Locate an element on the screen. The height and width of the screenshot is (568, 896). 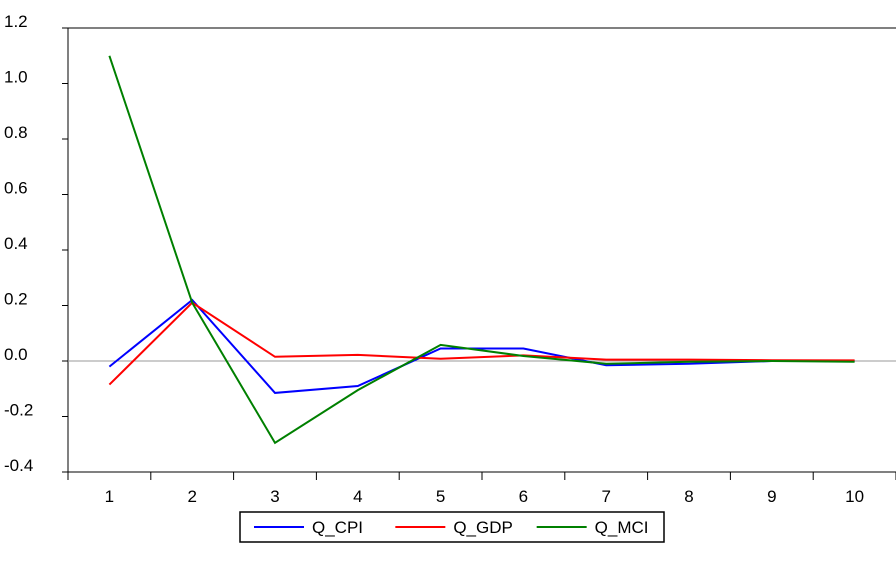
x-tick-label: 9 is located at coordinates (771, 496).